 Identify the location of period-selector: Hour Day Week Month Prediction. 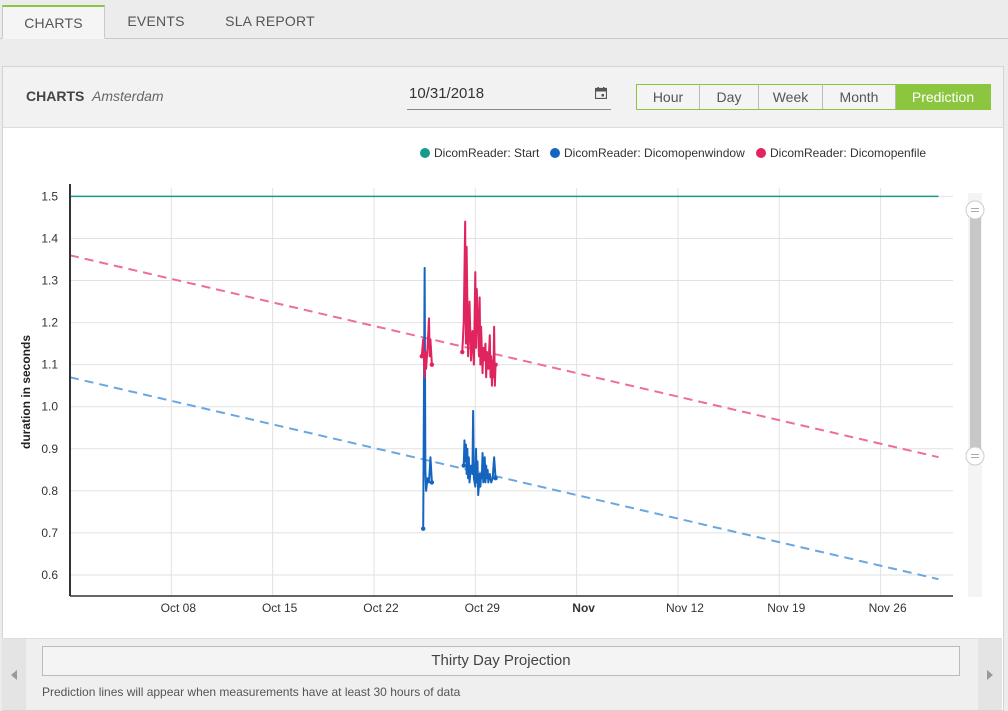
(813, 97).